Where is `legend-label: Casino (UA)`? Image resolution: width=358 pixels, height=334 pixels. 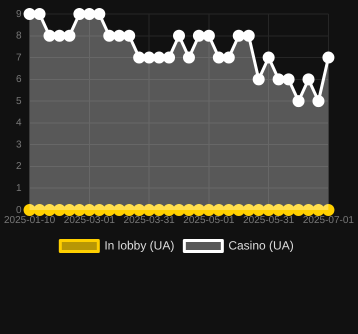
legend-label: Casino (UA) is located at coordinates (261, 245).